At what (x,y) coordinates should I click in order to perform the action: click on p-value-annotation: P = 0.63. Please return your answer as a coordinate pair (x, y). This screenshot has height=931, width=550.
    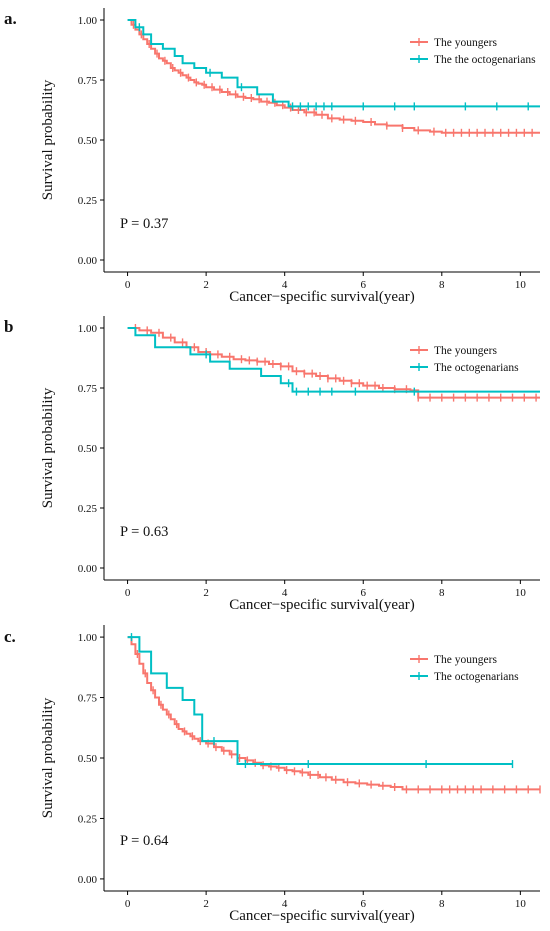
    Looking at the image, I should click on (144, 532).